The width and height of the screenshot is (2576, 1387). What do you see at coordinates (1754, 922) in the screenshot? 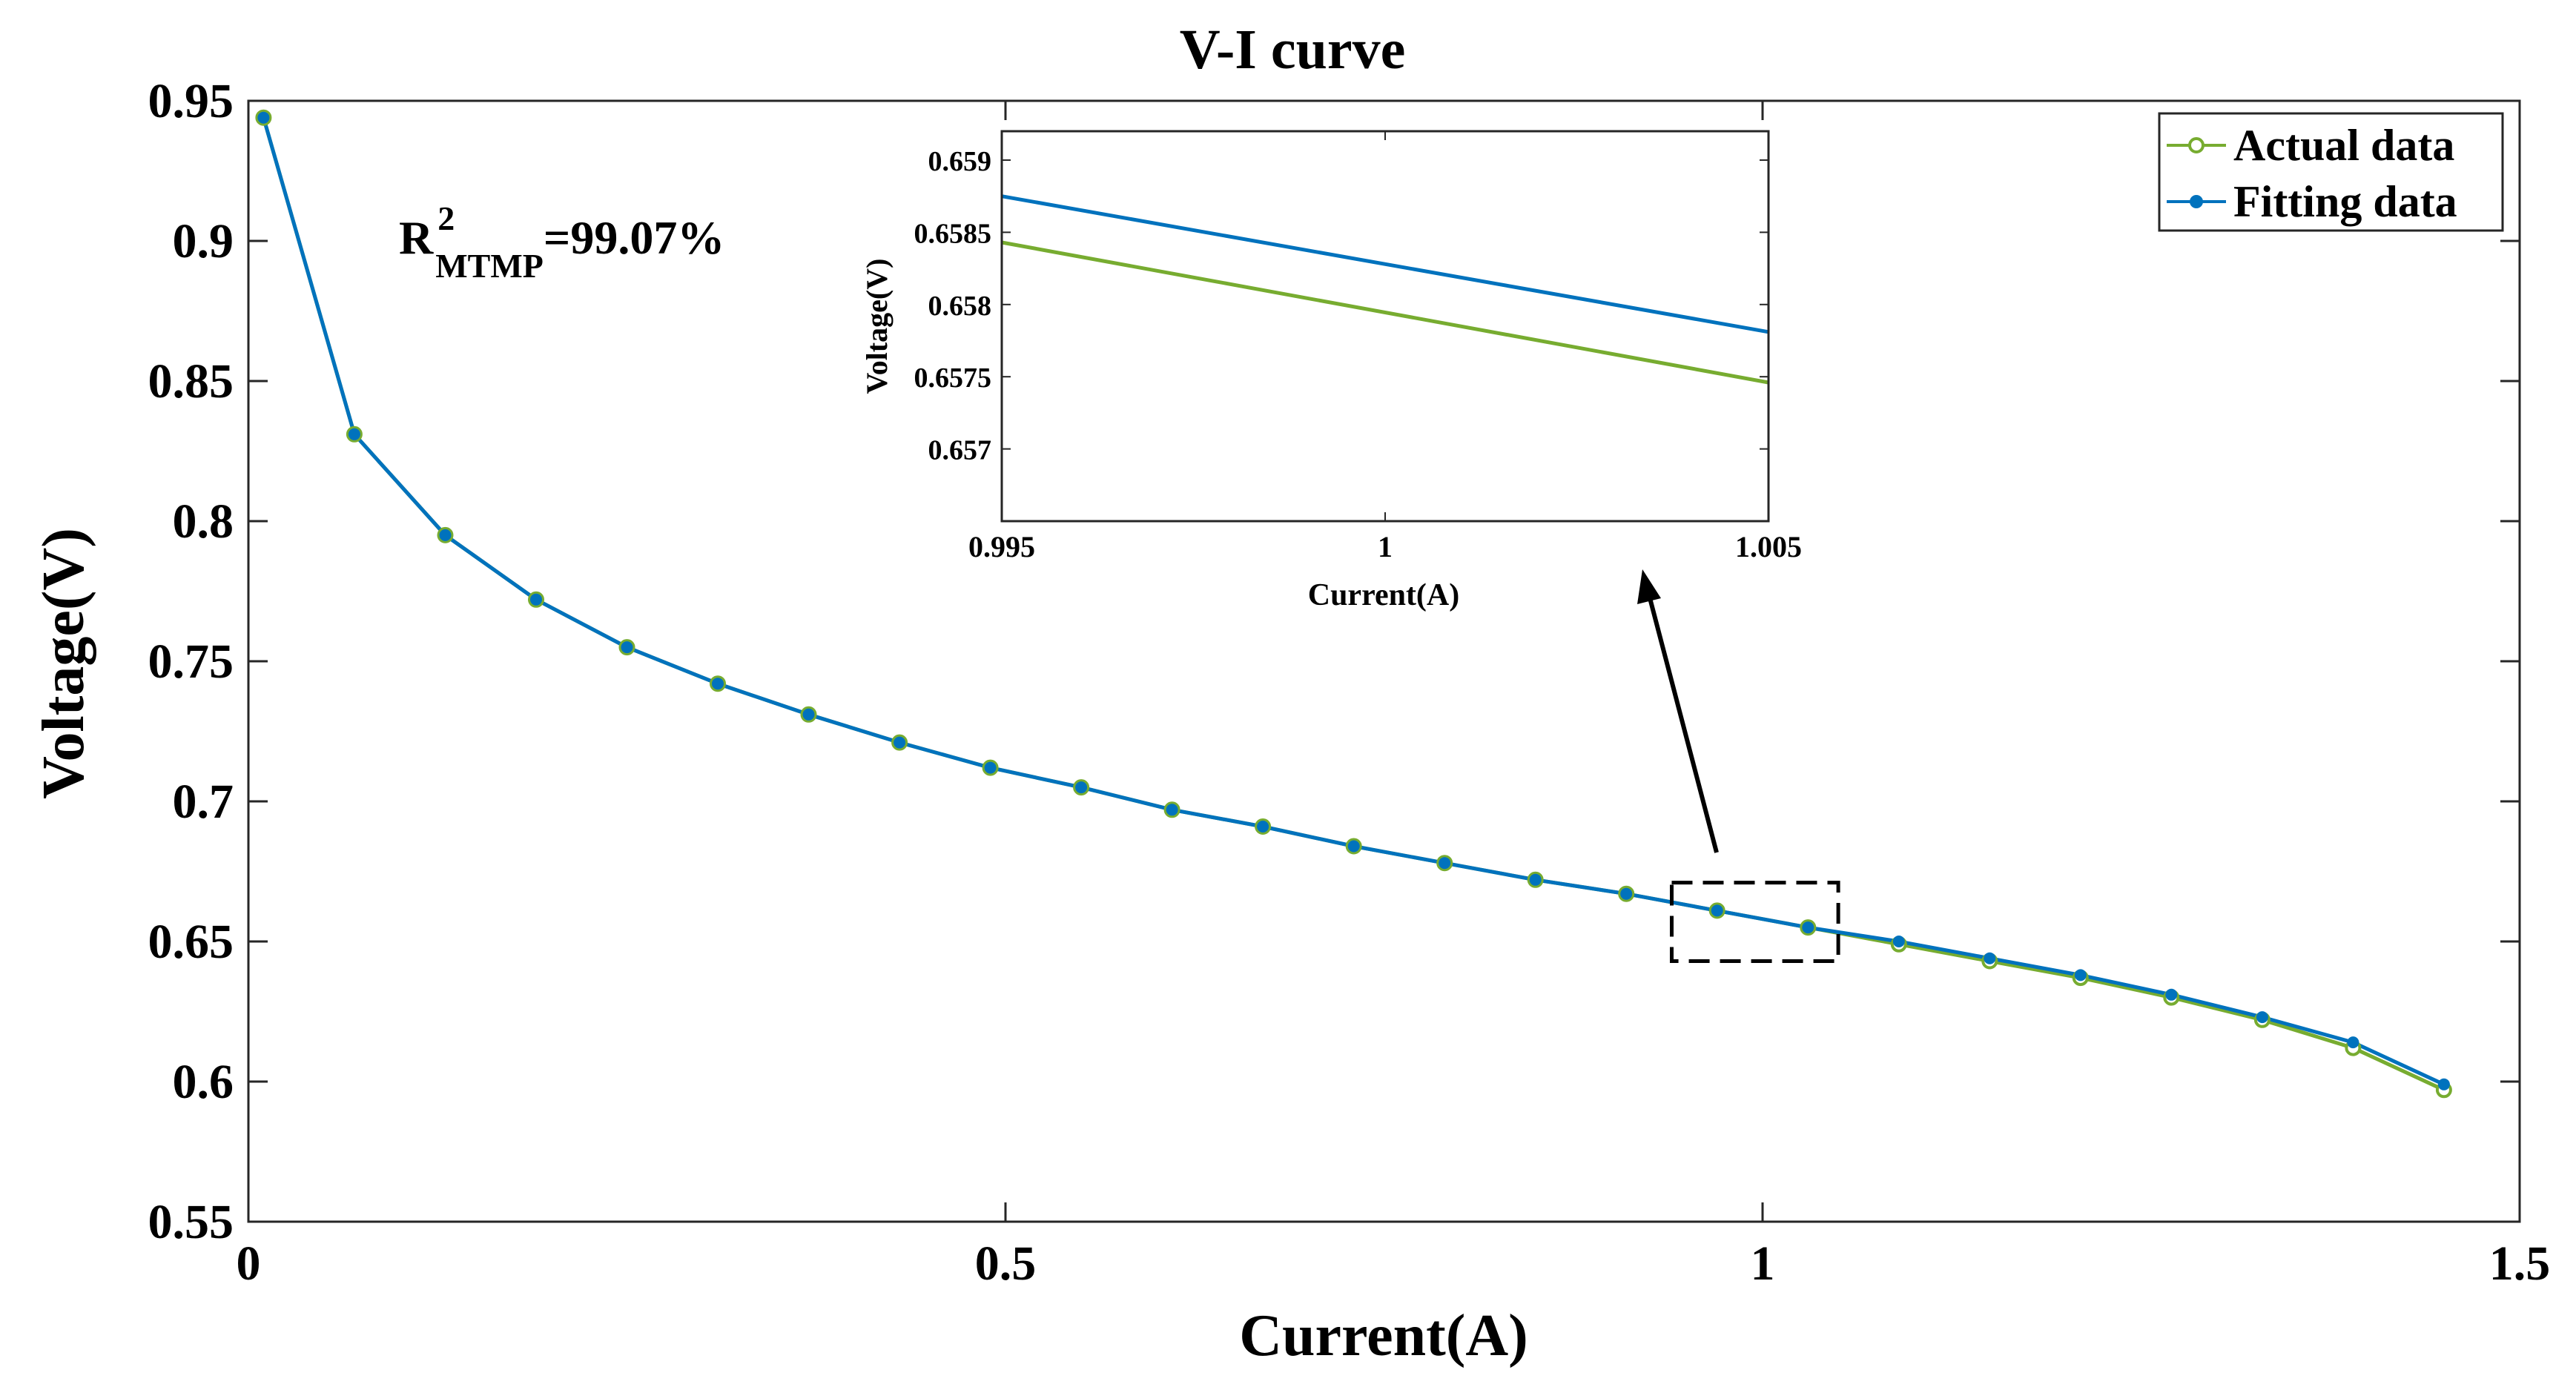
I see `zoom-region-box` at bounding box center [1754, 922].